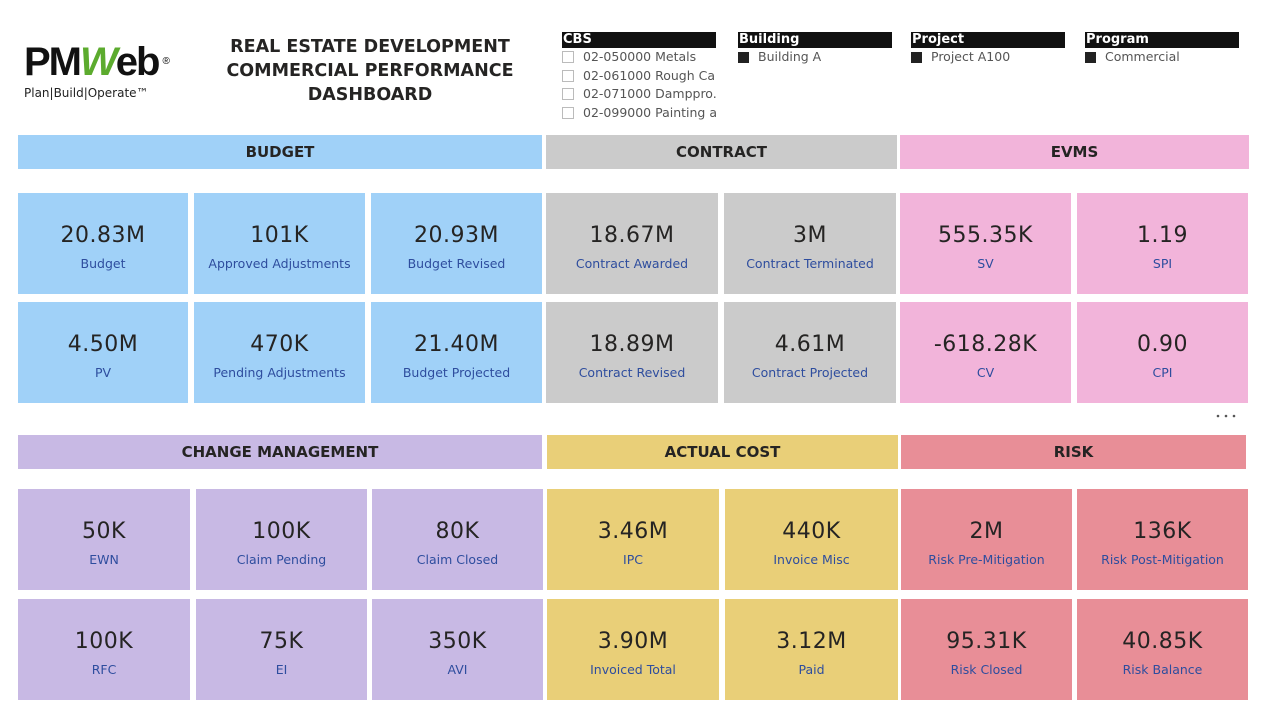  I want to click on kpi-card: 20.83M Budget, so click(103, 243).